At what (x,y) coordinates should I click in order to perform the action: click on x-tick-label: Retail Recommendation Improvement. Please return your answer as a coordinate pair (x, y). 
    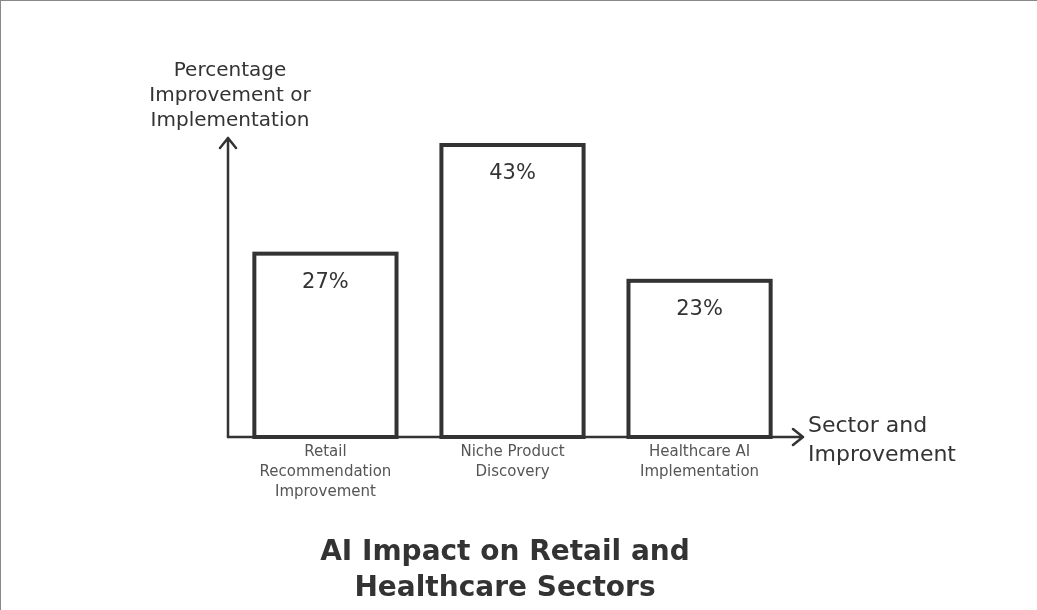
    Looking at the image, I should click on (325, 471).